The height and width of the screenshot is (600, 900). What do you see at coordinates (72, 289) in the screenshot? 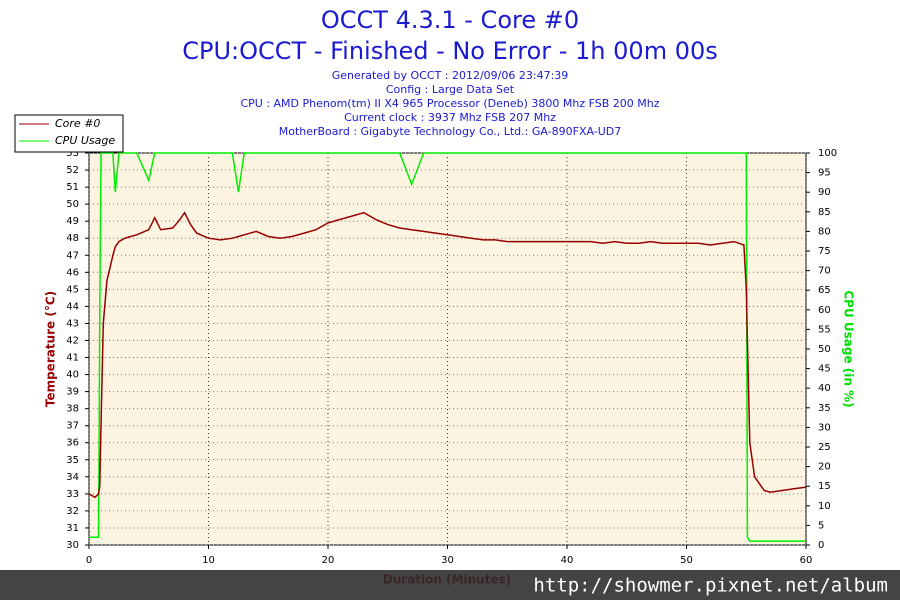
I see `y-tick-label: 45` at bounding box center [72, 289].